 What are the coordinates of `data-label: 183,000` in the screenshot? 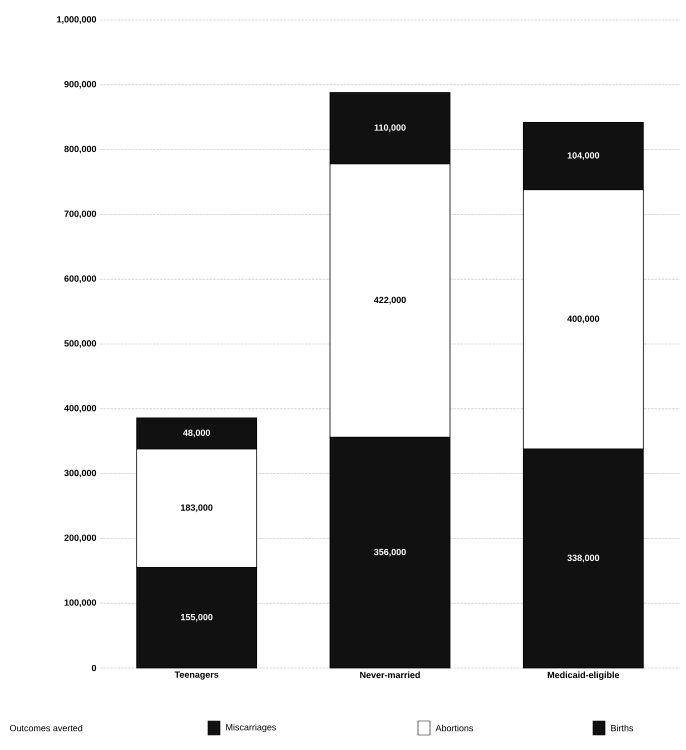 It's located at (197, 508).